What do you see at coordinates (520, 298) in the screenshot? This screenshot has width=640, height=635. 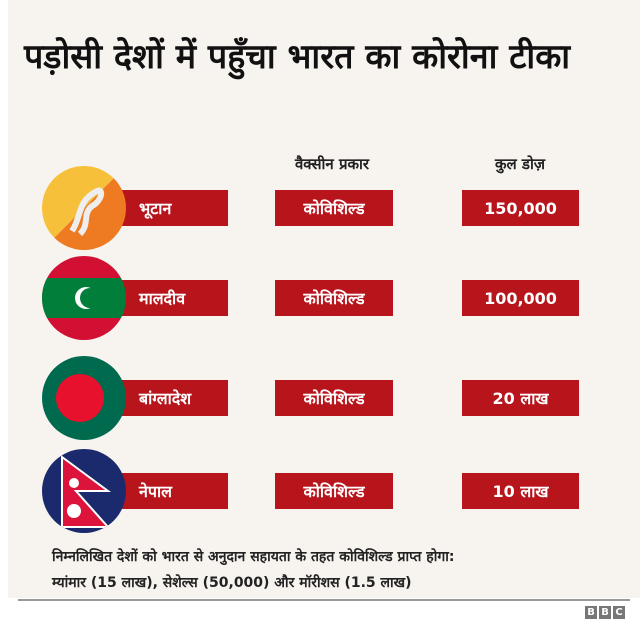 I see `dose-count-cell: 100,000` at bounding box center [520, 298].